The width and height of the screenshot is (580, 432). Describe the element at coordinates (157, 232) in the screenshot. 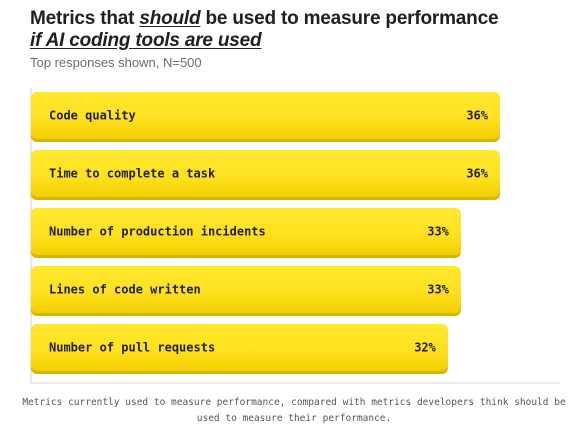

I see `bar-category-label: Number of production incidents` at that location.